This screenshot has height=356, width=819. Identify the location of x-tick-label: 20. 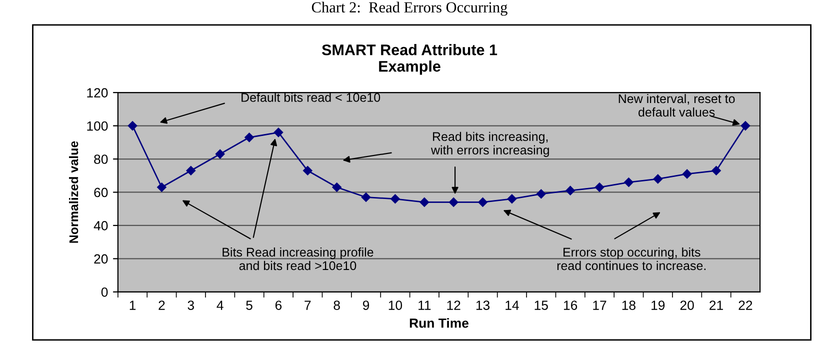
(687, 305).